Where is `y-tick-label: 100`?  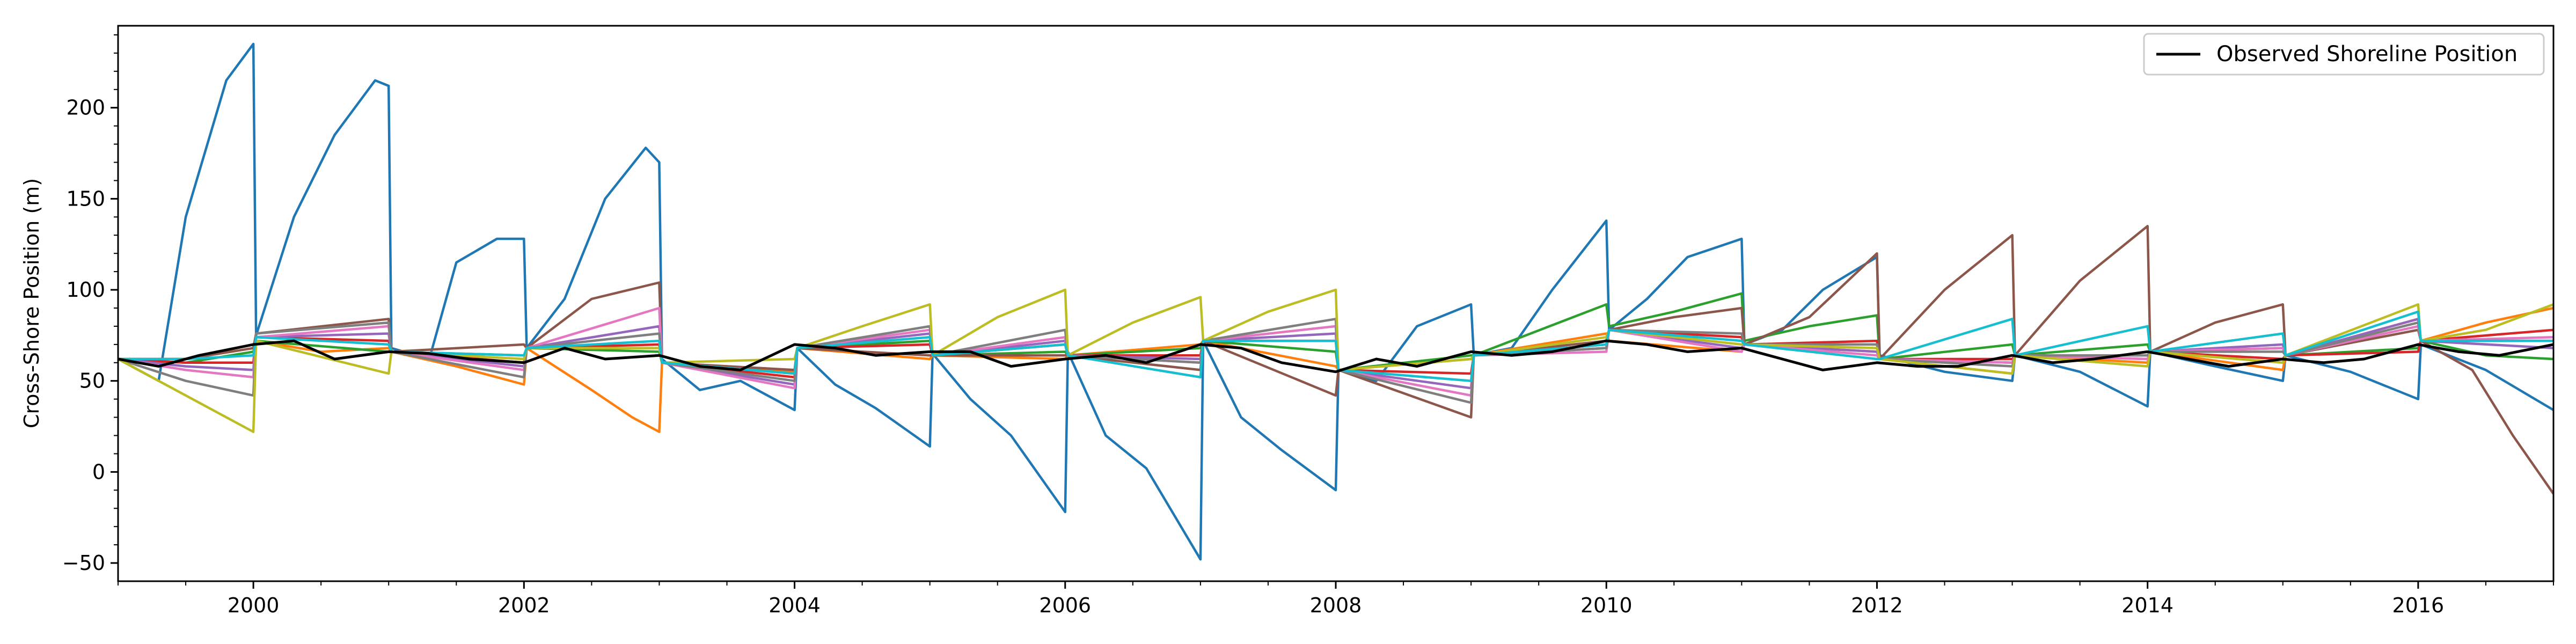
y-tick-label: 100 is located at coordinates (85, 290).